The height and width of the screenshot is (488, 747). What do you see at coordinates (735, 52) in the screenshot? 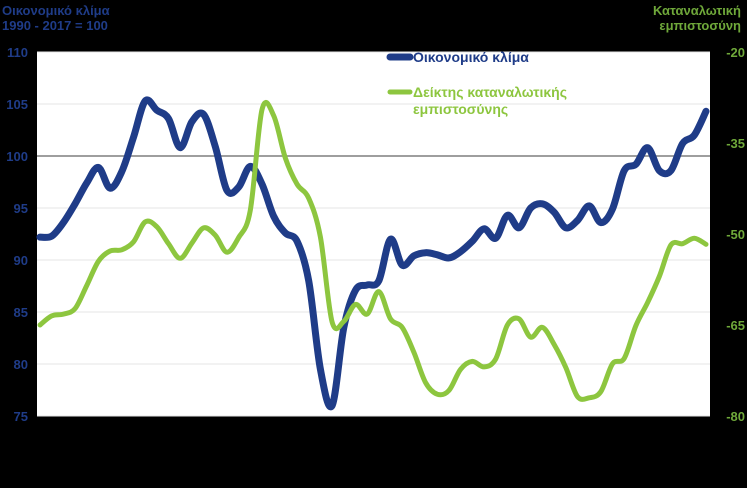
I see `right-tick-label: -20` at bounding box center [735, 52].